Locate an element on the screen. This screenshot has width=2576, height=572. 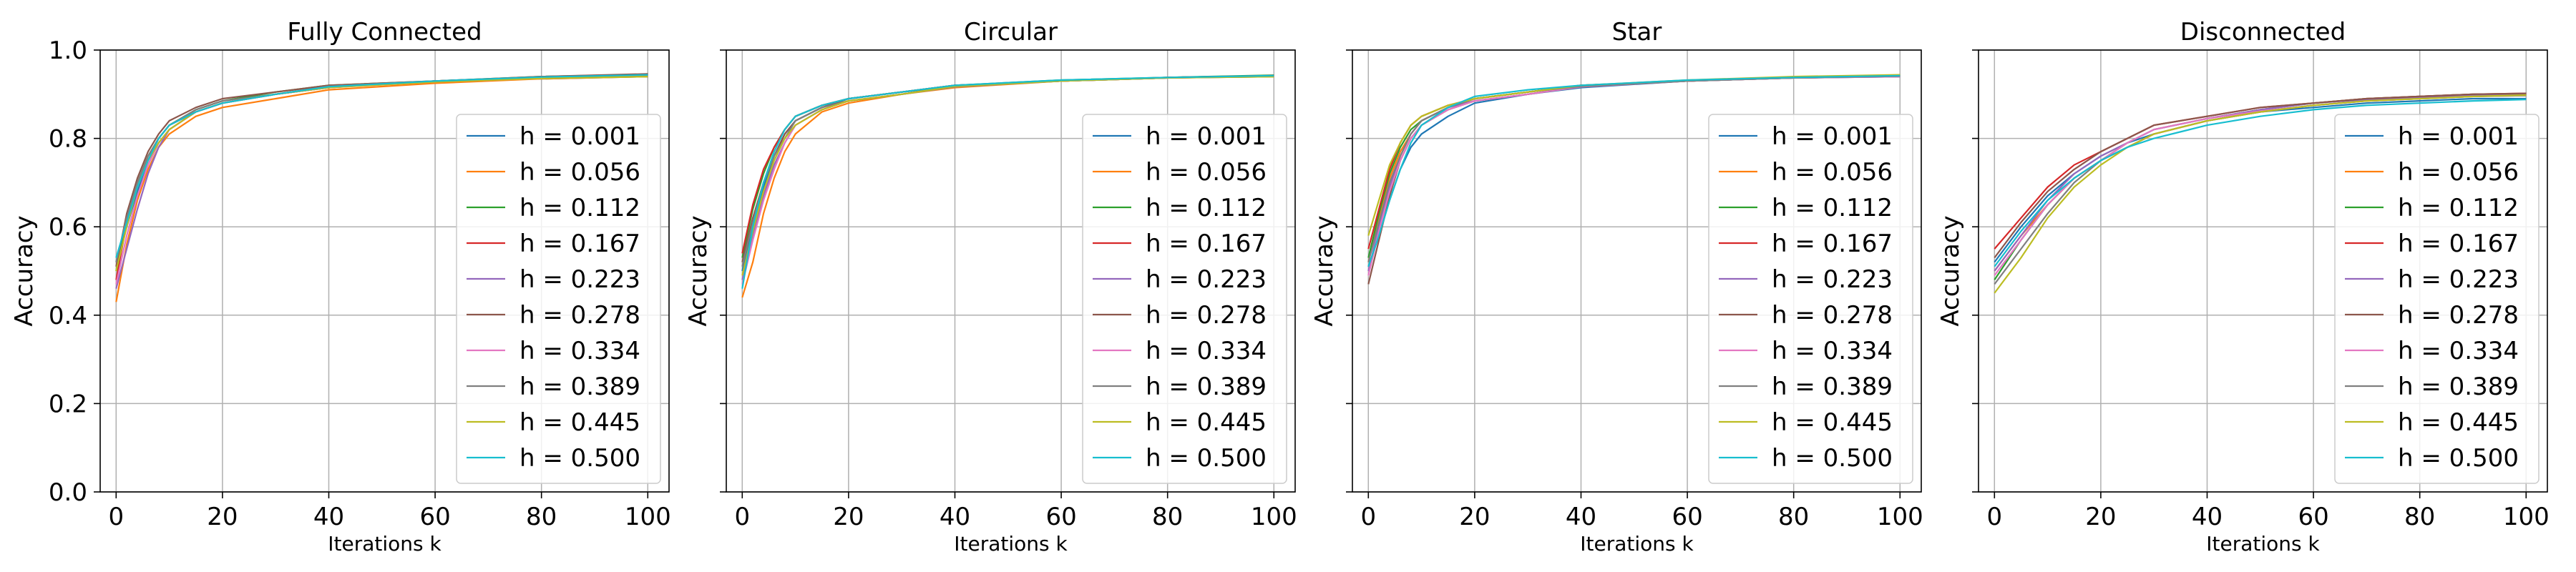
chart-title: Circular is located at coordinates (1011, 32).